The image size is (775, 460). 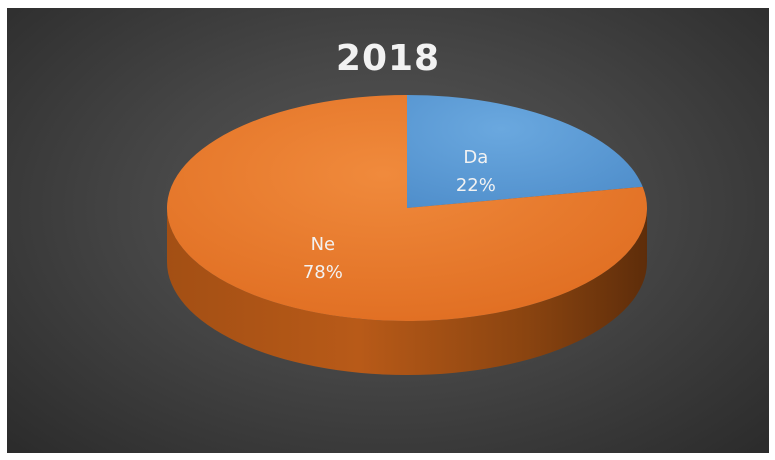 What do you see at coordinates (475, 157) in the screenshot?
I see `slice-label-da: Da` at bounding box center [475, 157].